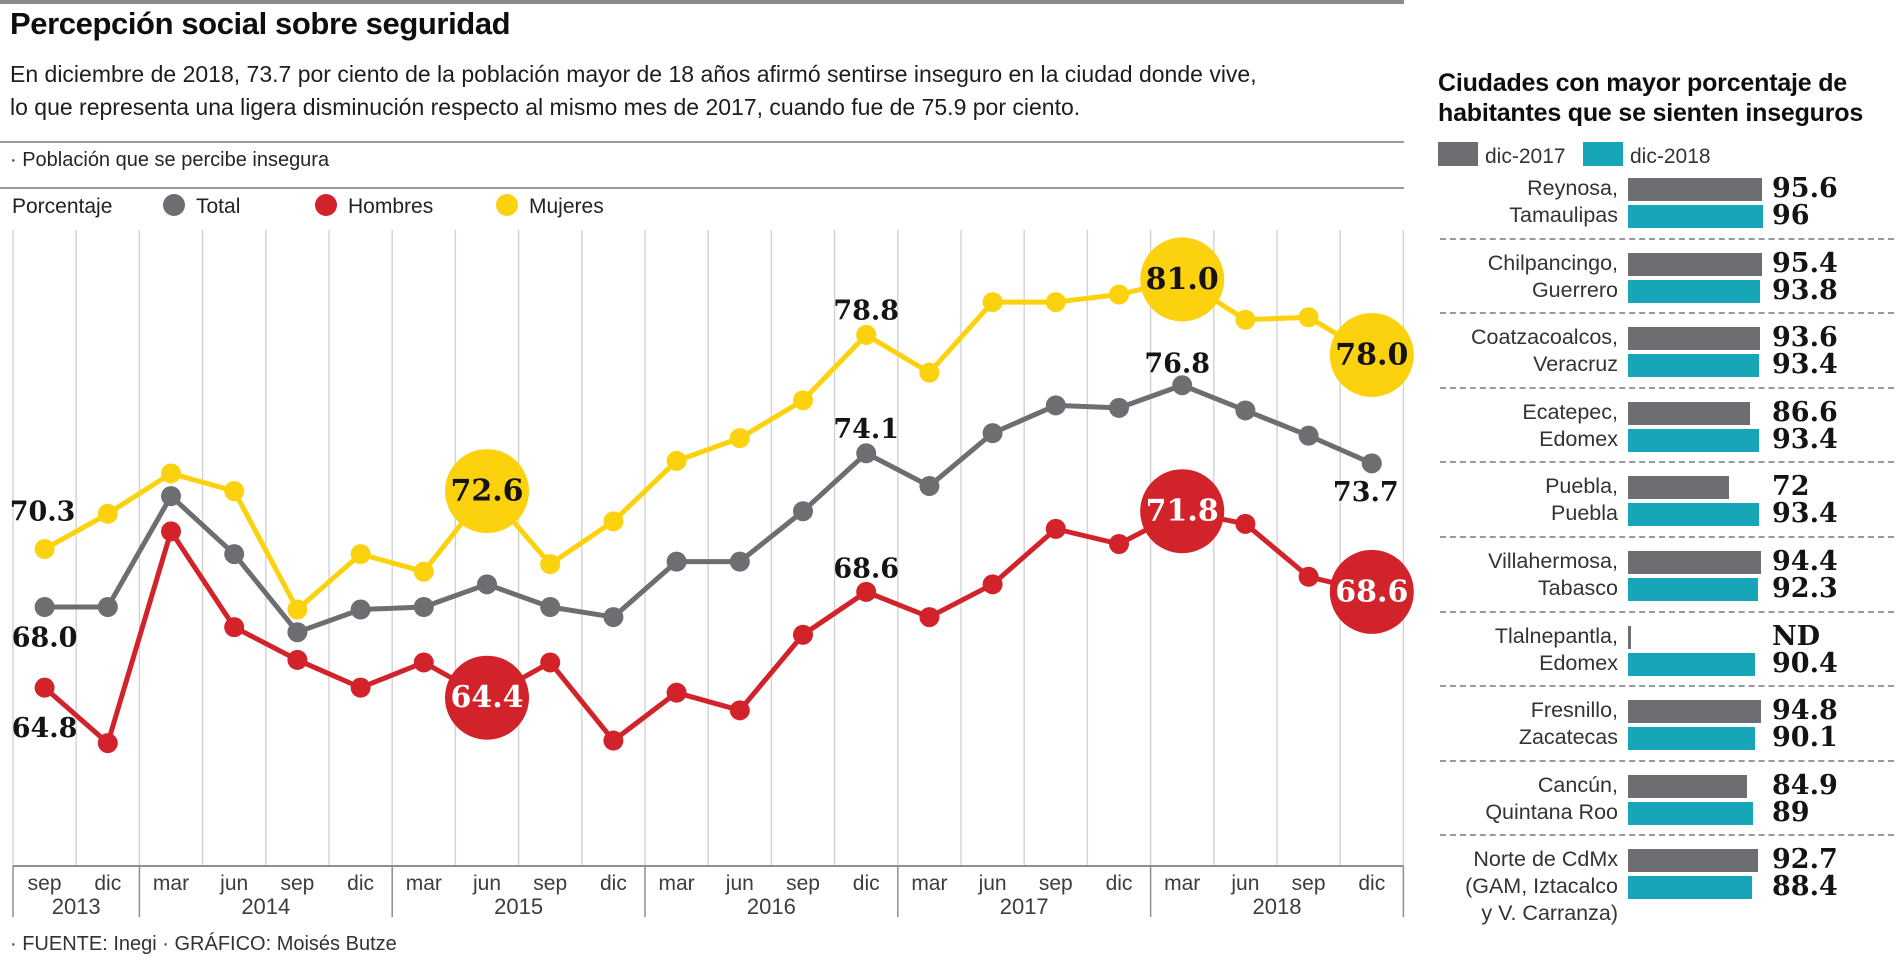 This screenshot has height=969, width=1900. What do you see at coordinates (1805, 412) in the screenshot?
I see `bar-value-dic-2017: 86.6` at bounding box center [1805, 412].